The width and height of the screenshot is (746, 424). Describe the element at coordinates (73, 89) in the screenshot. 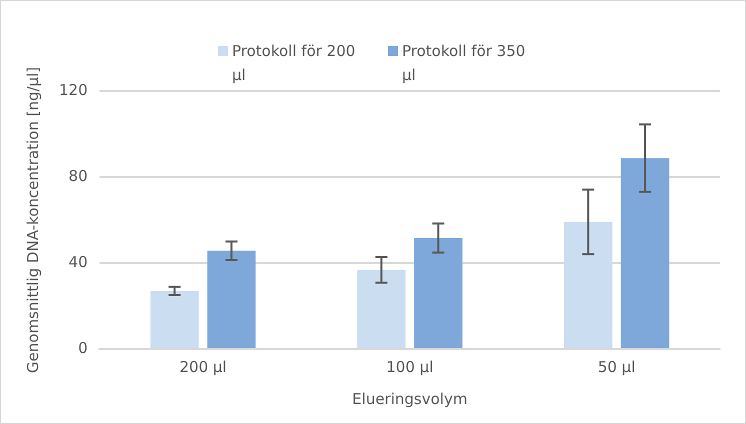

I see `y-tick-label: 120` at that location.